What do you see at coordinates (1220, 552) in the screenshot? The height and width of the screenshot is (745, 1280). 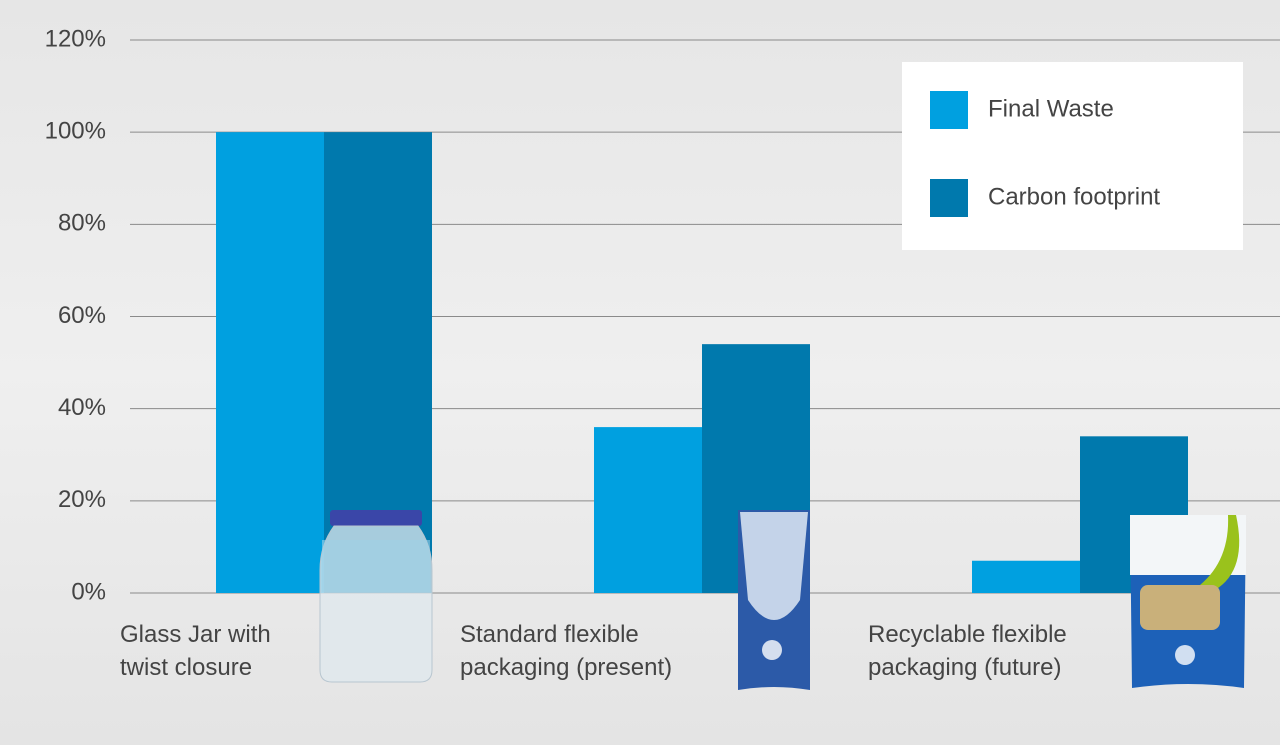 I see `pouch-stripe` at bounding box center [1220, 552].